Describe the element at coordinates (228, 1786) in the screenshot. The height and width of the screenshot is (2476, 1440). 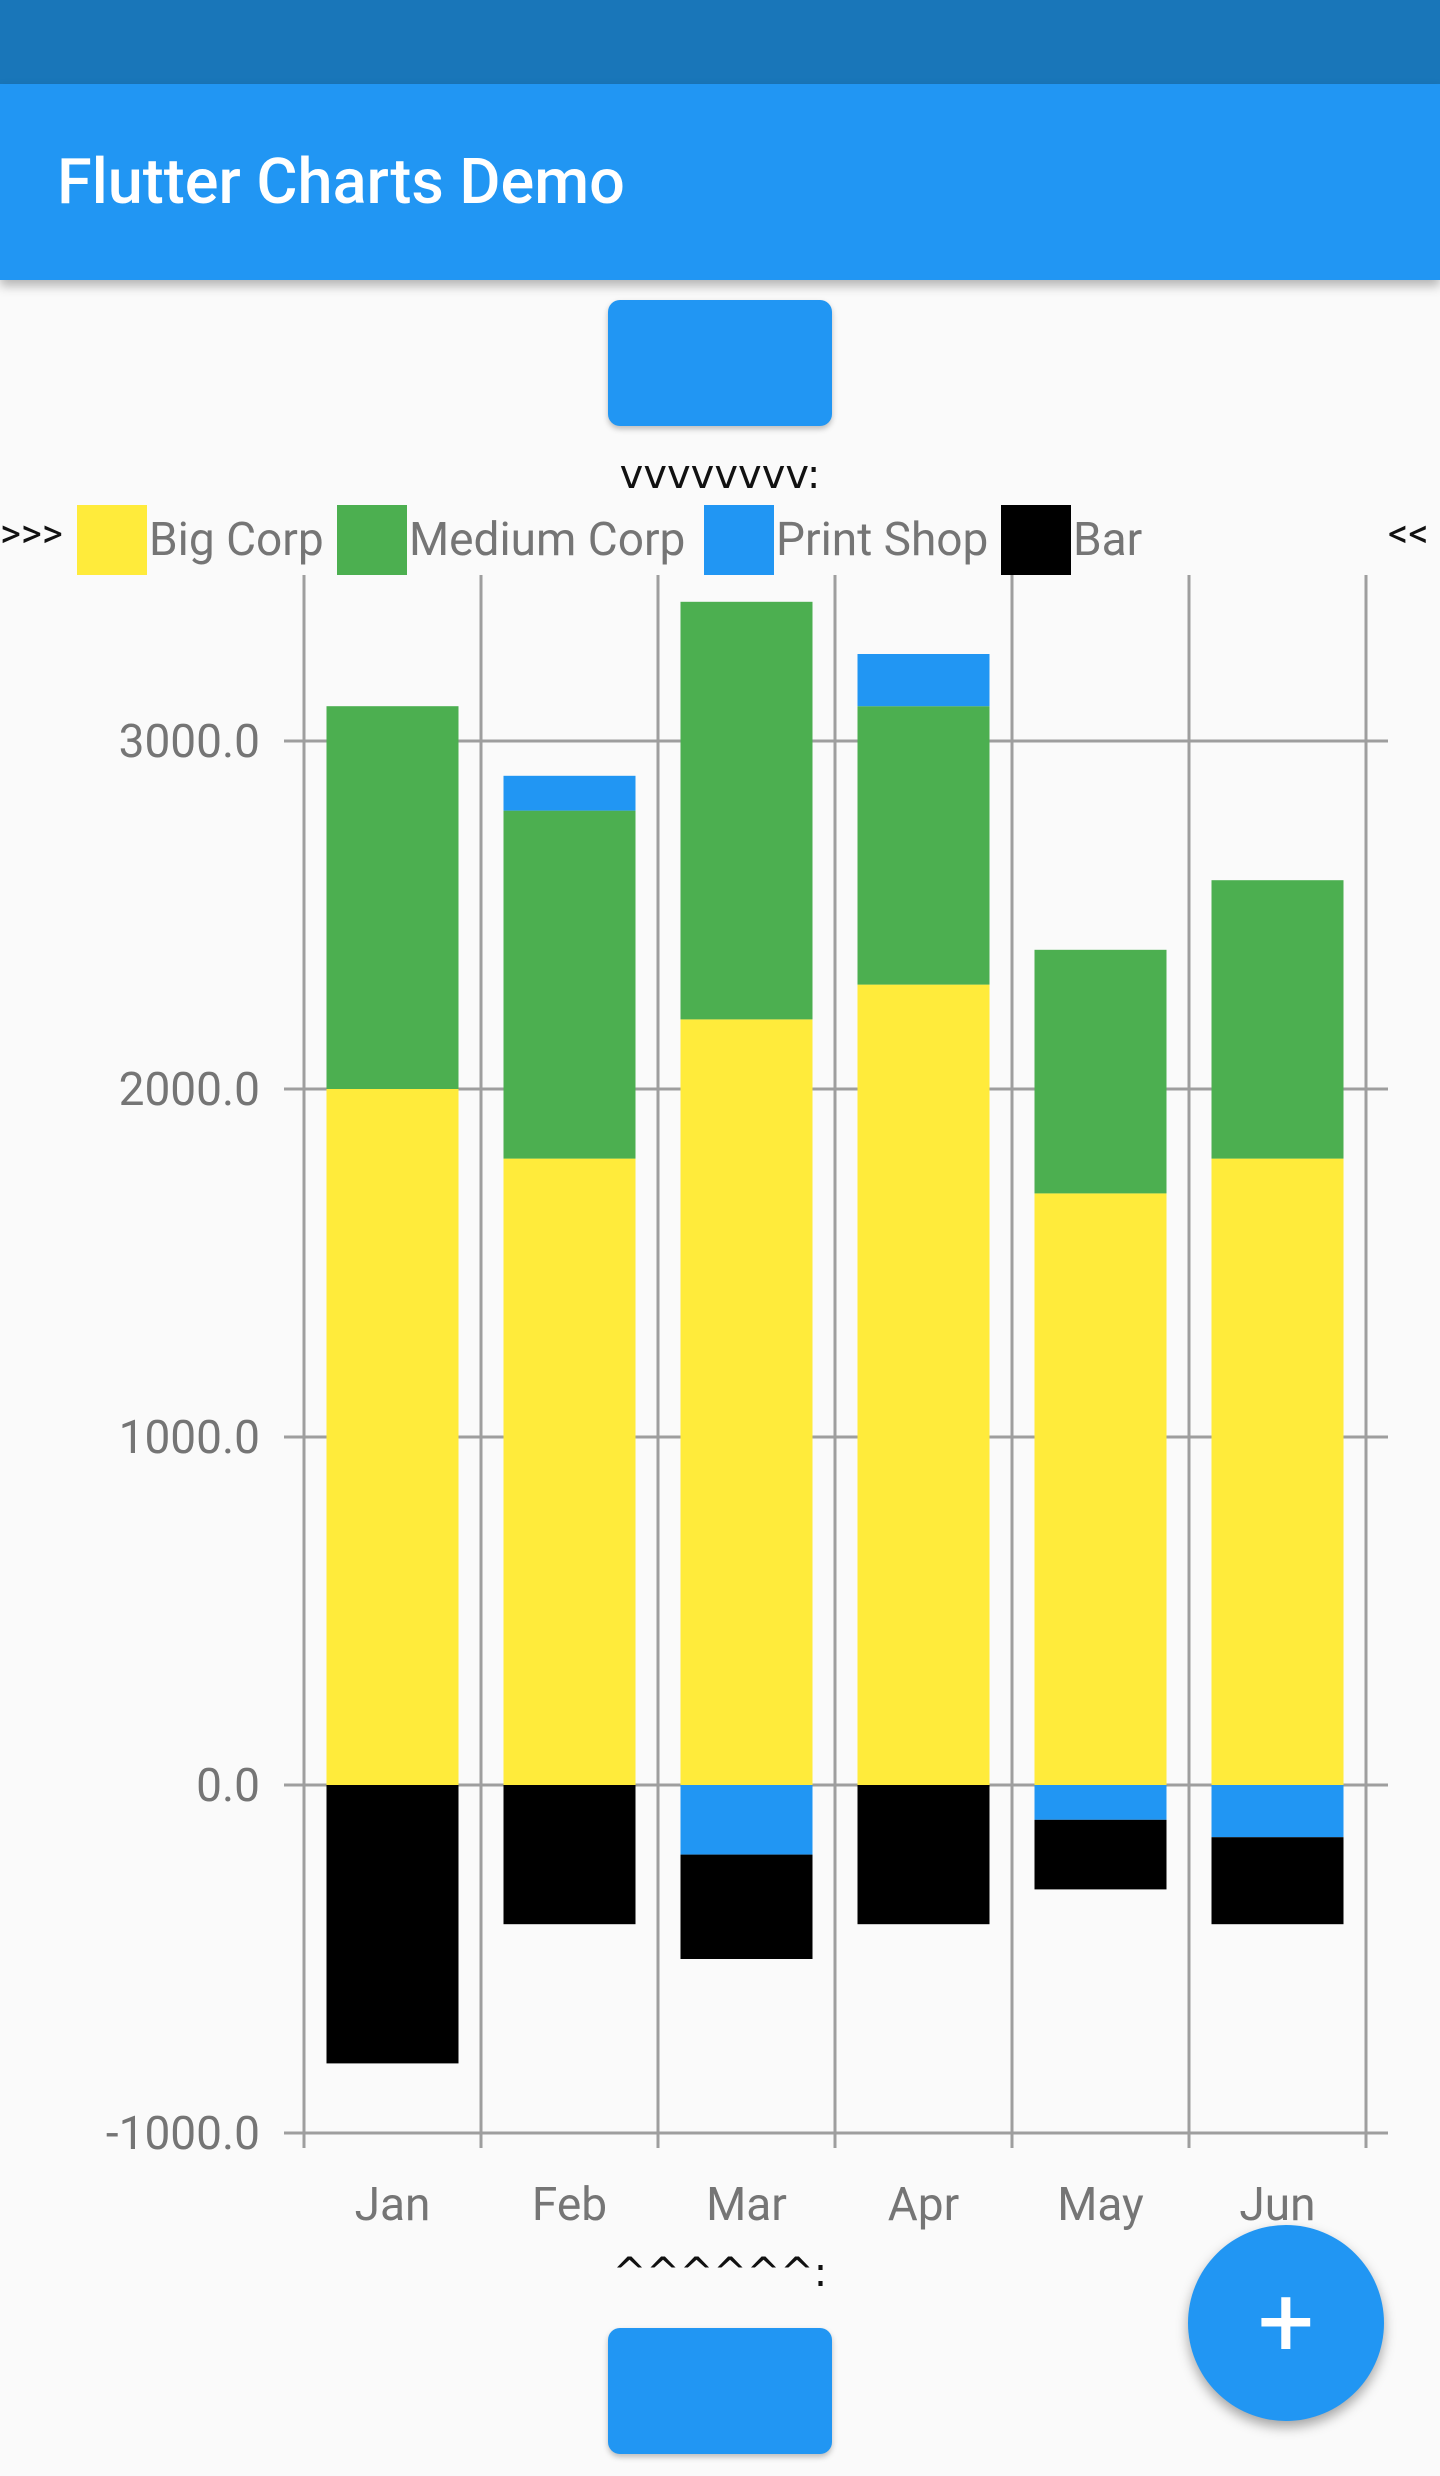
I see `y-tick-label: 0.0` at that location.